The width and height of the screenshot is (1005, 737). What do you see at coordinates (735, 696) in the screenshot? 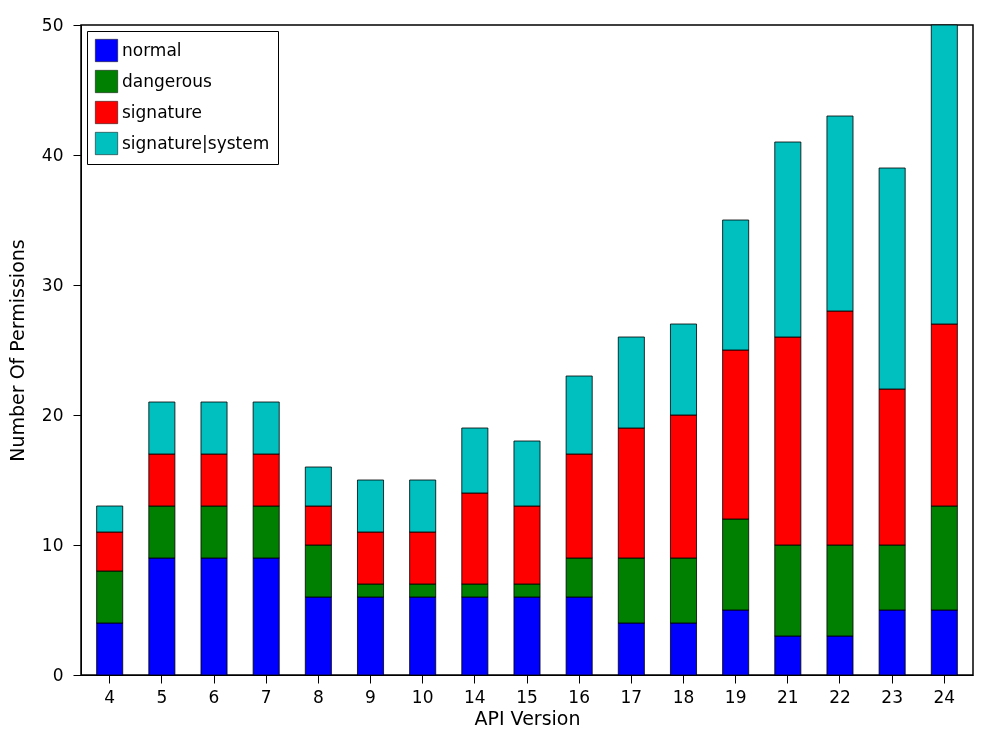
I see `x-tick-label: 19` at bounding box center [735, 696].